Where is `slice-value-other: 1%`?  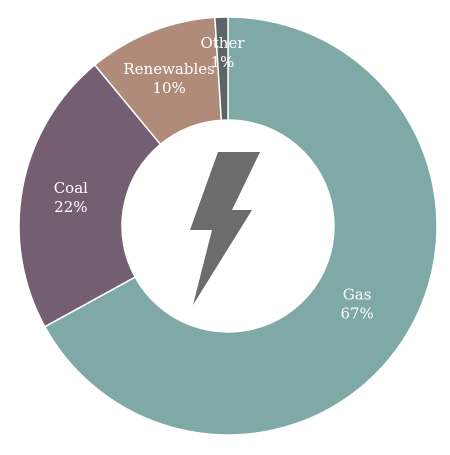
slice-value-other: 1% is located at coordinates (223, 62).